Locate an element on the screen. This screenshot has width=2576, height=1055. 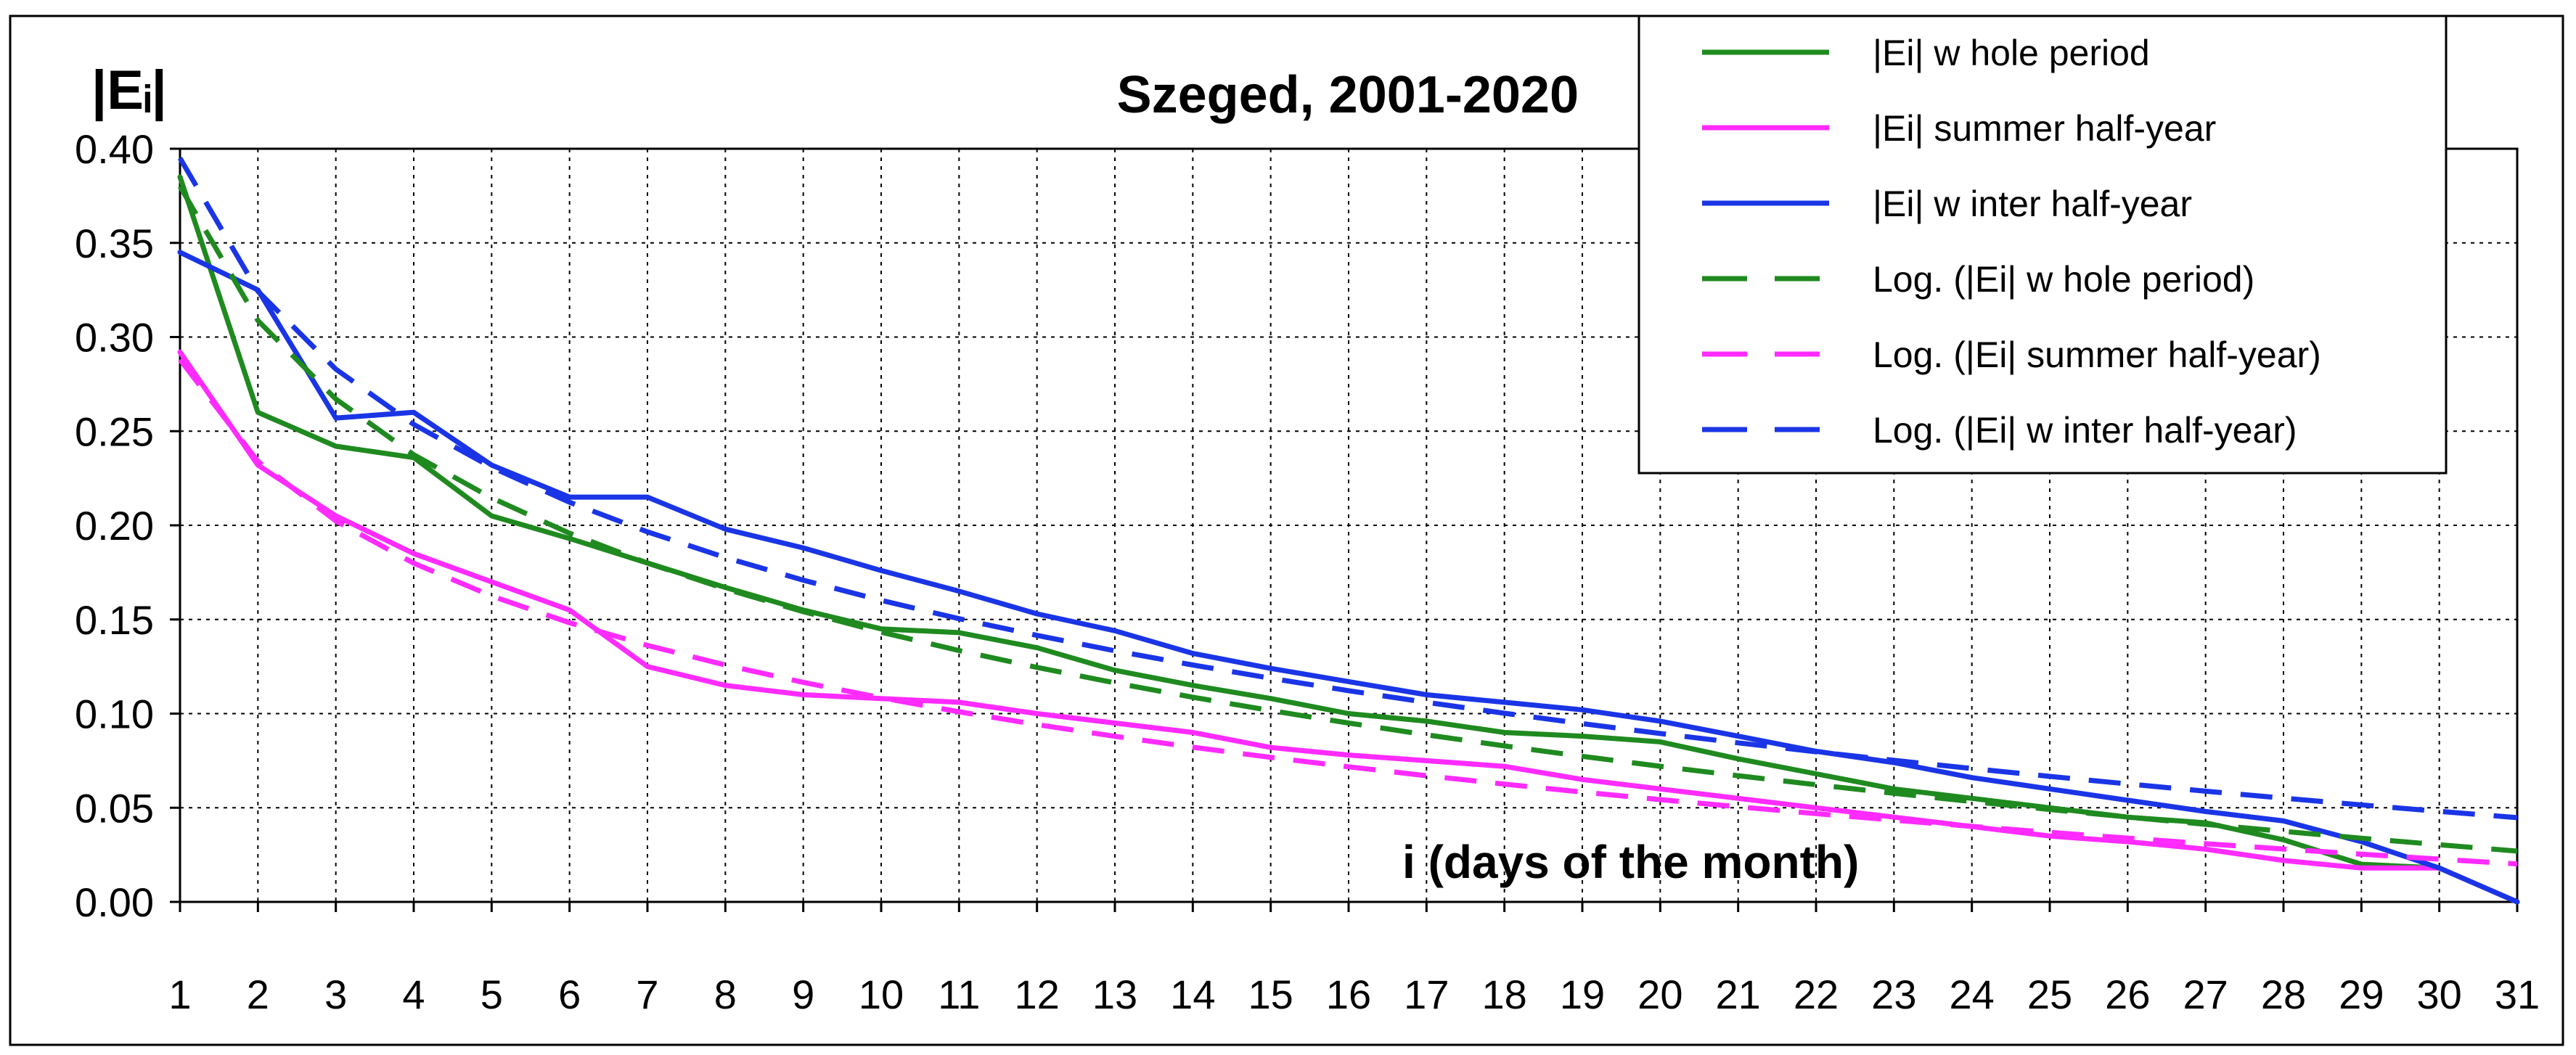
x-tick-label: 21 is located at coordinates (1739, 995).